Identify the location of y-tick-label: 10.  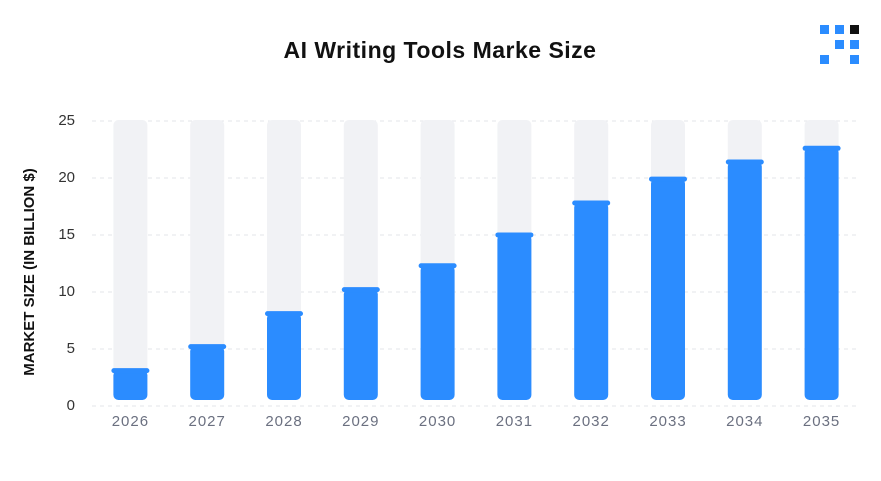
(66, 291).